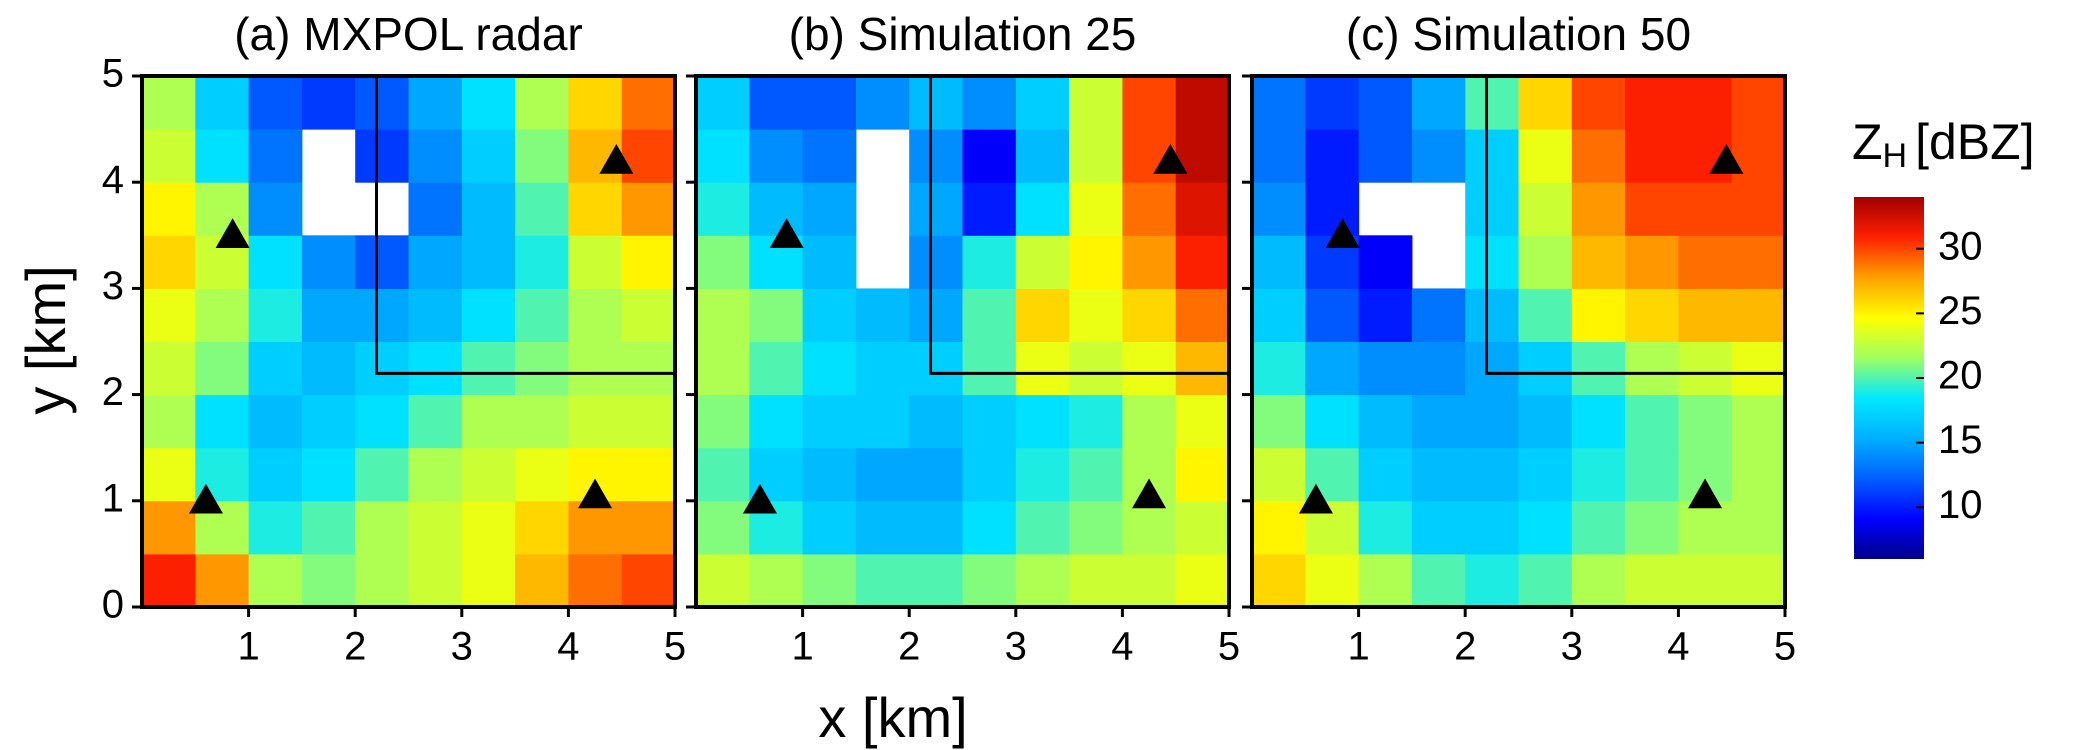 Image resolution: width=2100 pixels, height=750 pixels. What do you see at coordinates (1678, 647) in the screenshot?
I see `x-tick-label: 4` at bounding box center [1678, 647].